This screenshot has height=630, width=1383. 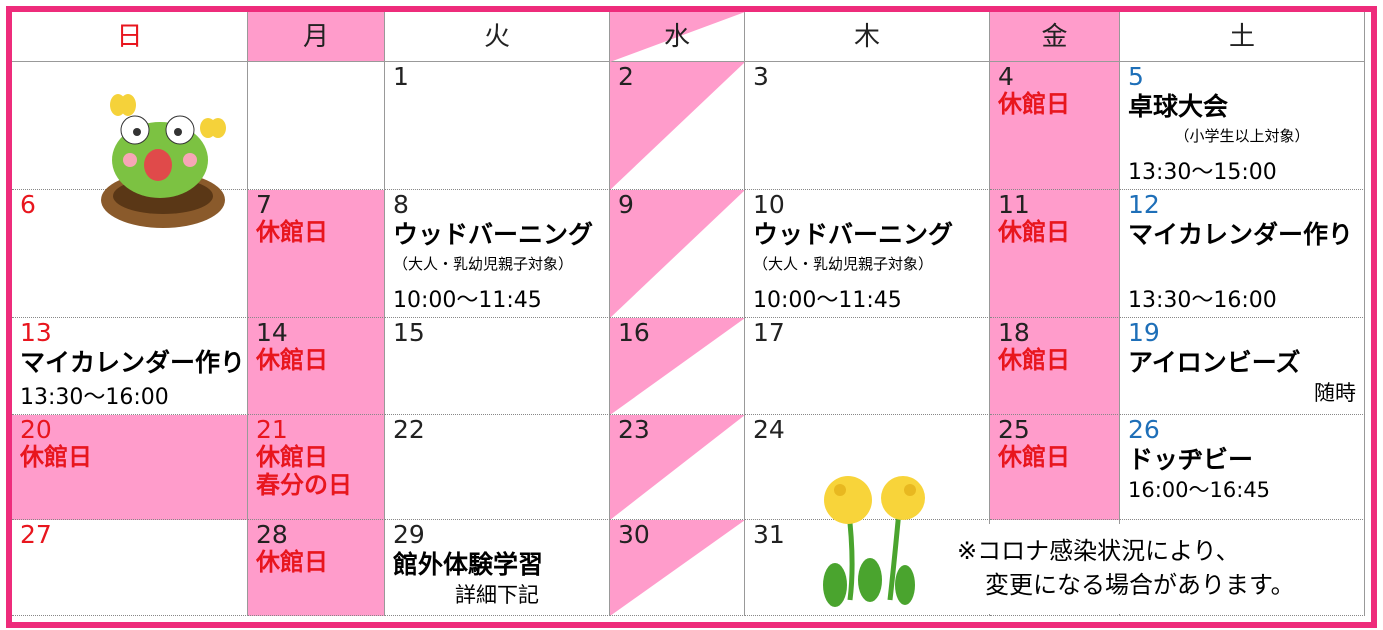 I want to click on day-cell: 5 卓球大会 （小学生以上対象） 13:30～15:00, so click(x=1242, y=126).